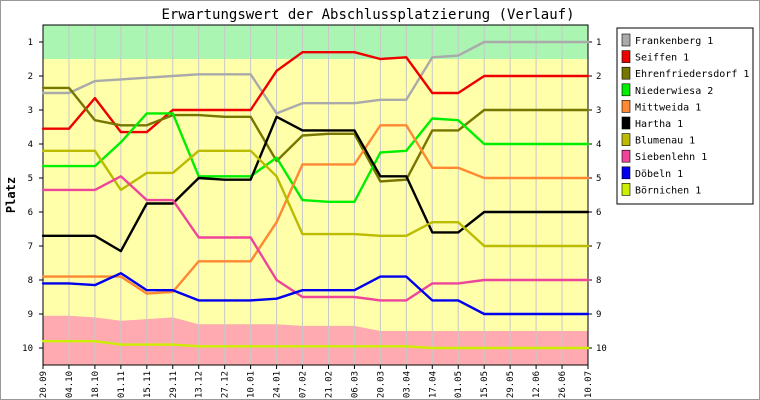 Image resolution: width=760 pixels, height=400 pixels. Describe the element at coordinates (563, 384) in the screenshot. I see `x-tick-label: 26.06` at that location.